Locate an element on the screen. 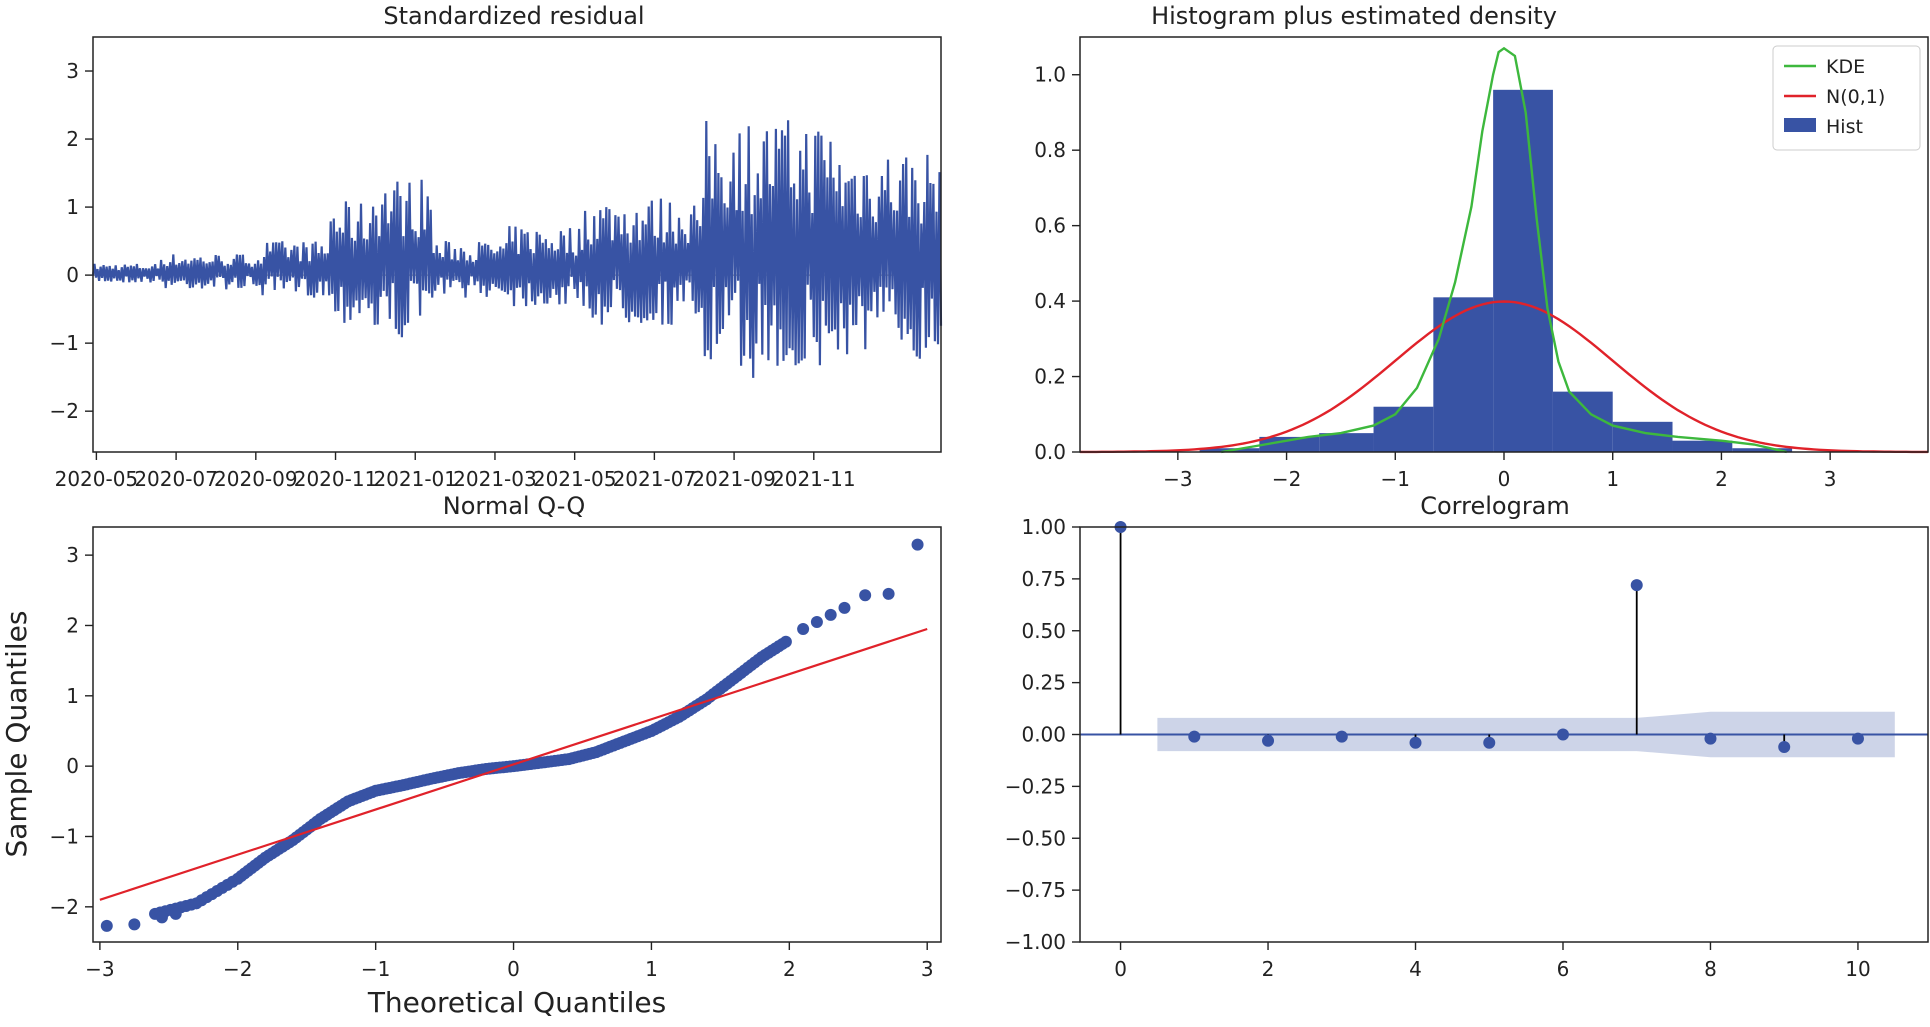 This screenshot has height=1027, width=1930. hist-xtick-label: 0 is located at coordinates (1504, 479).